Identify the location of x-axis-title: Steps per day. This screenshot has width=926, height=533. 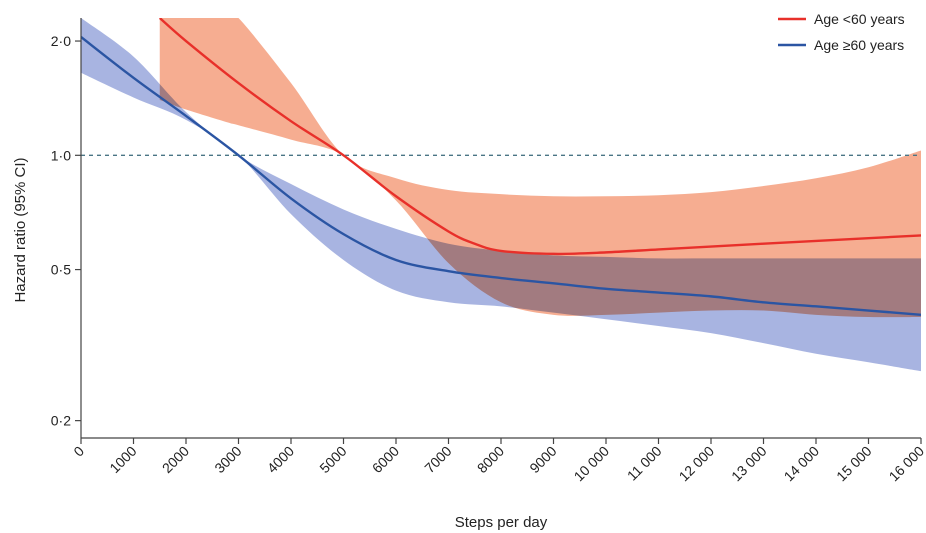
(501, 522).